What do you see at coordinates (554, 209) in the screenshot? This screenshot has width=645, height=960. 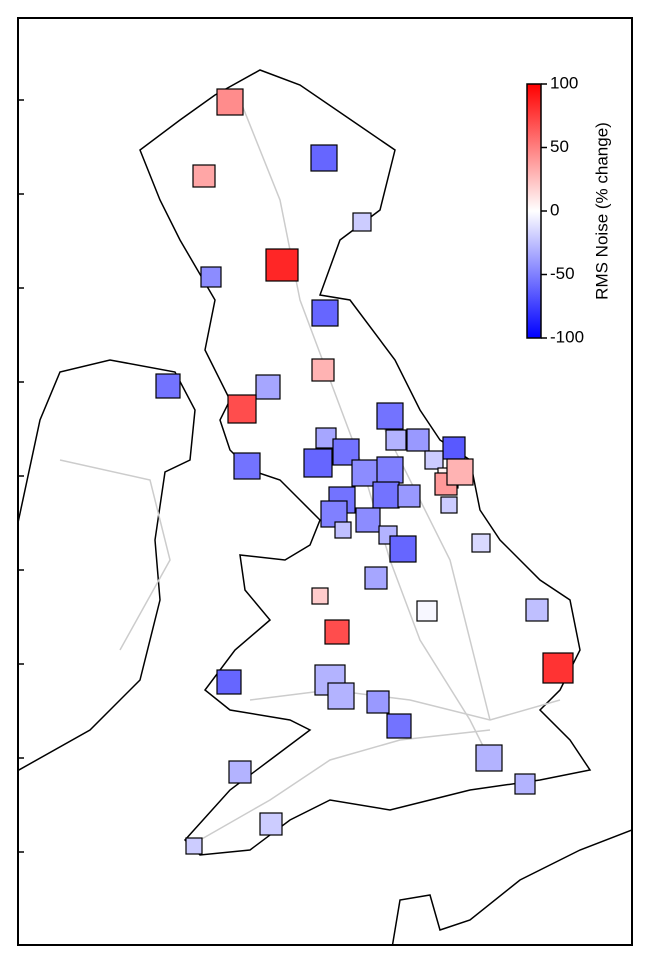 I see `colorbar-tick-label: 0` at bounding box center [554, 209].